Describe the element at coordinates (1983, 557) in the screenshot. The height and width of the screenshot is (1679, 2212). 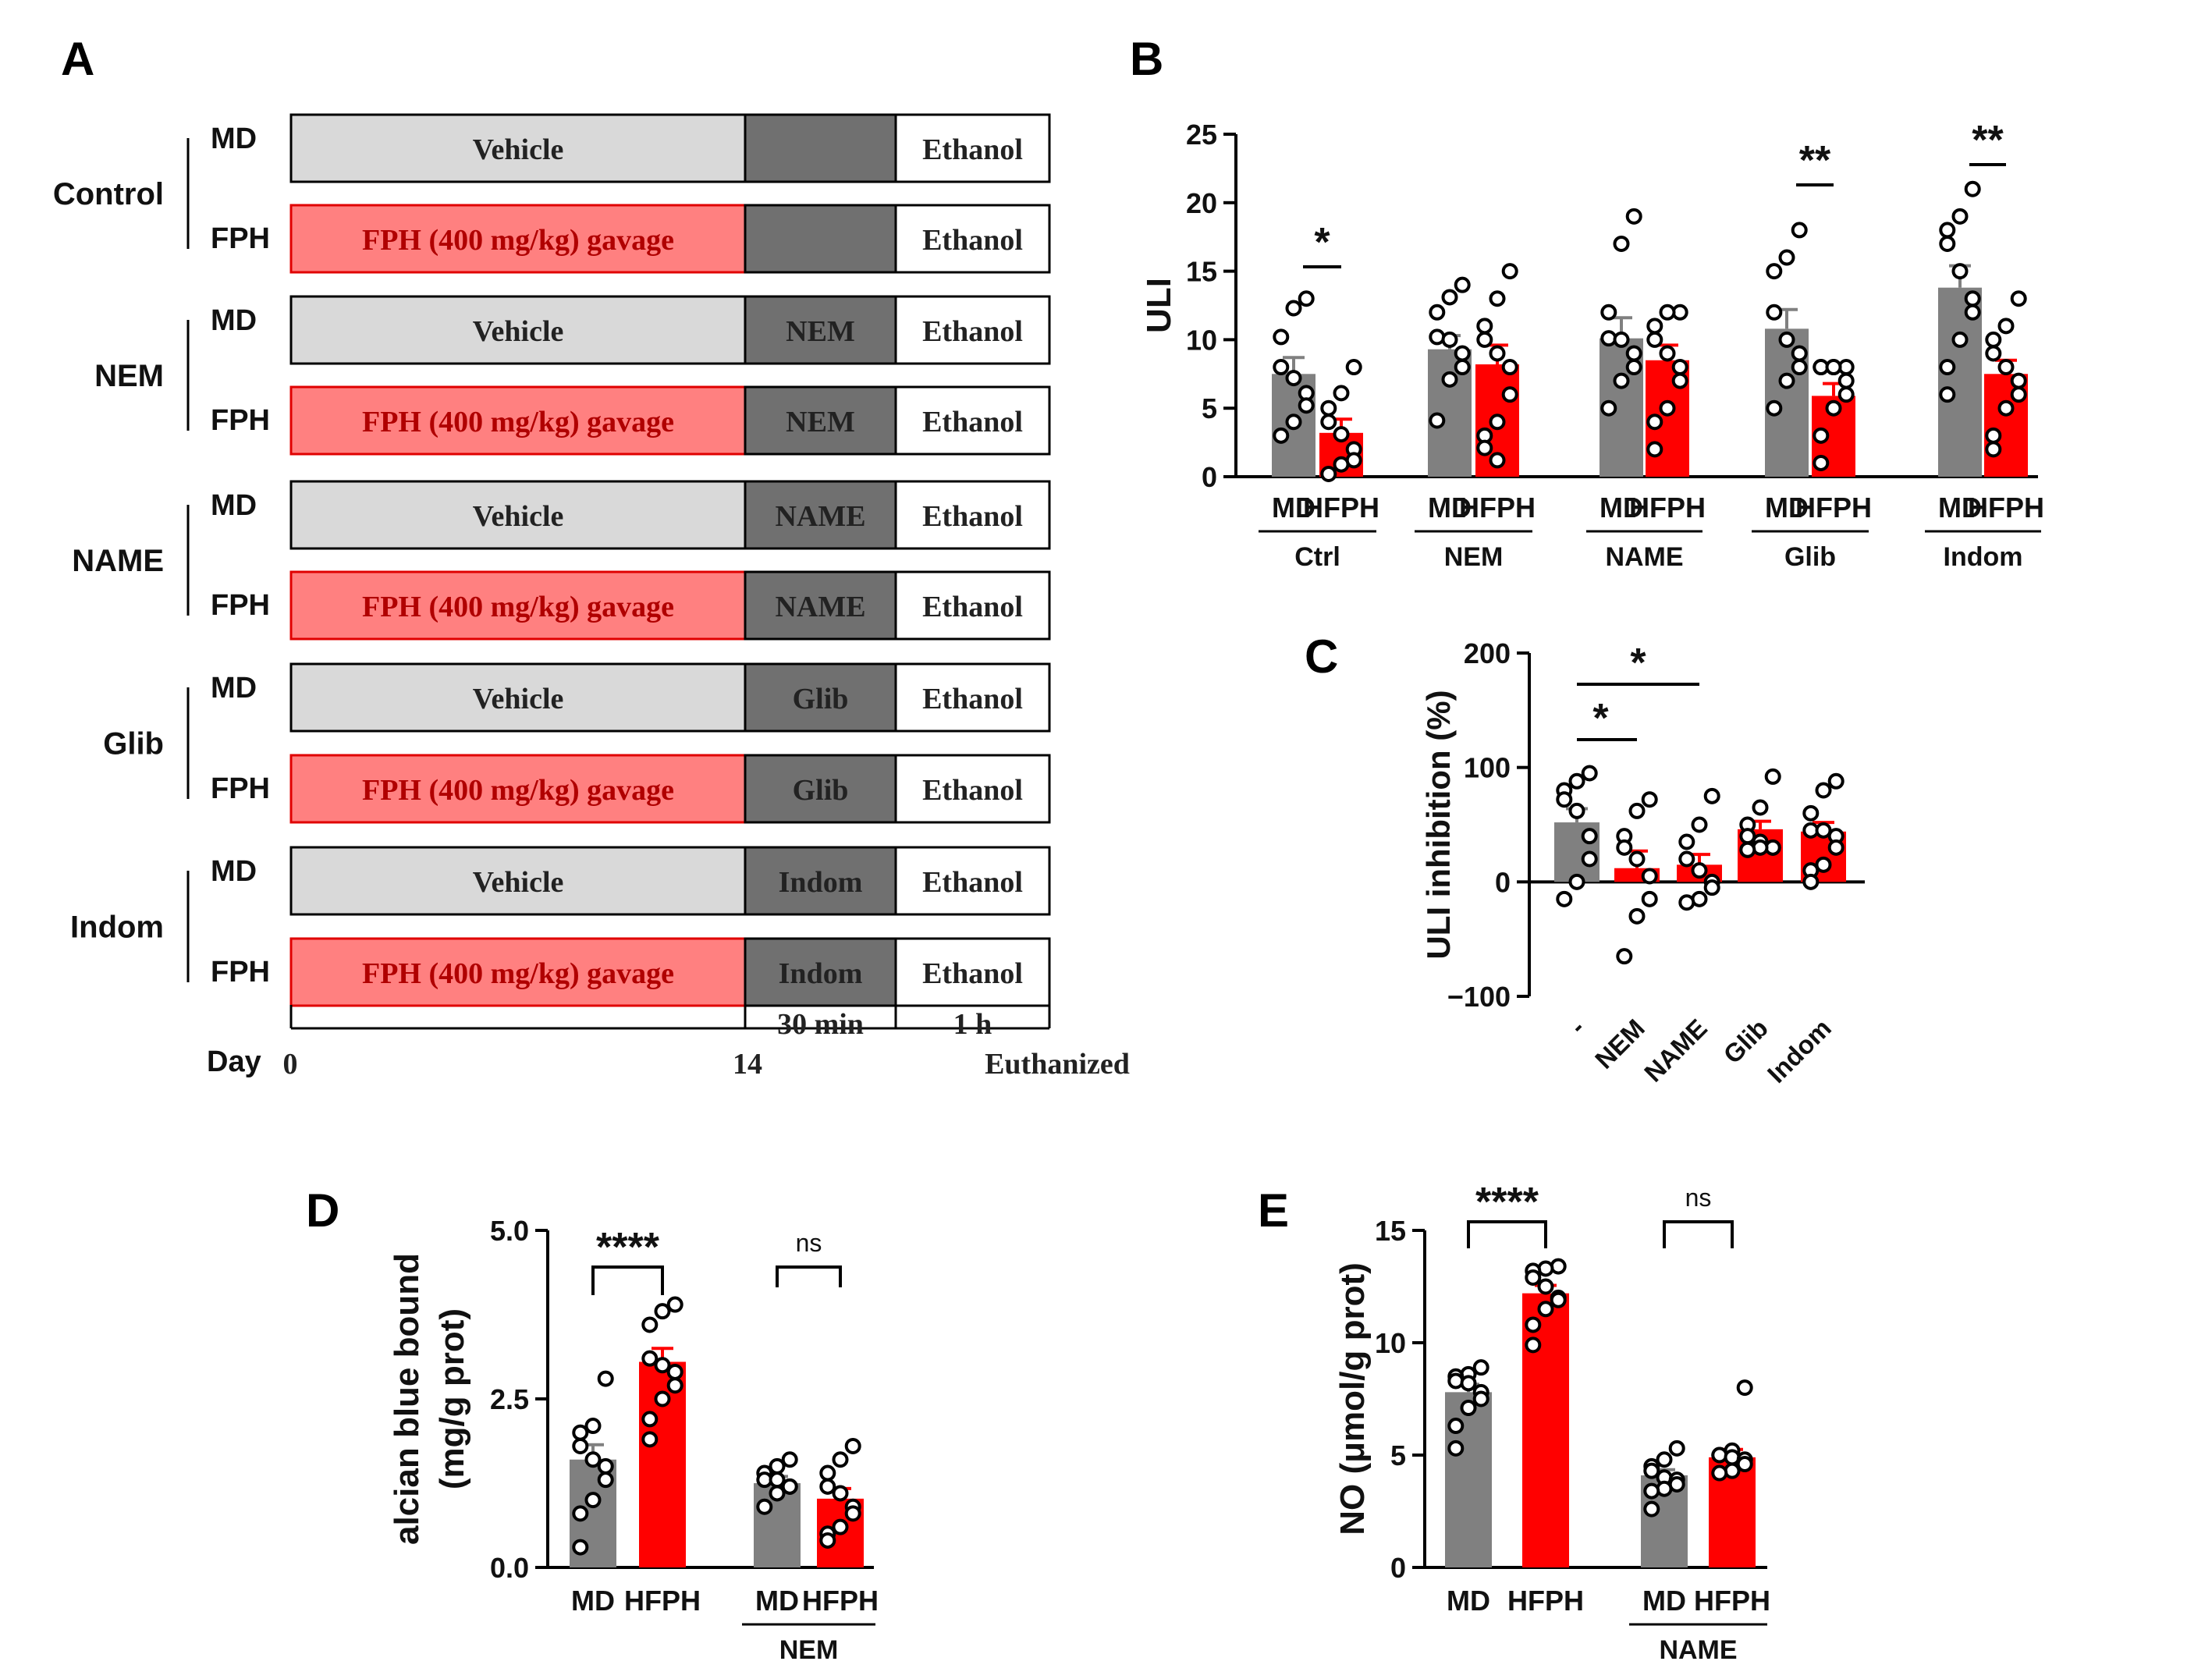
I see `group-label: Indom` at that location.